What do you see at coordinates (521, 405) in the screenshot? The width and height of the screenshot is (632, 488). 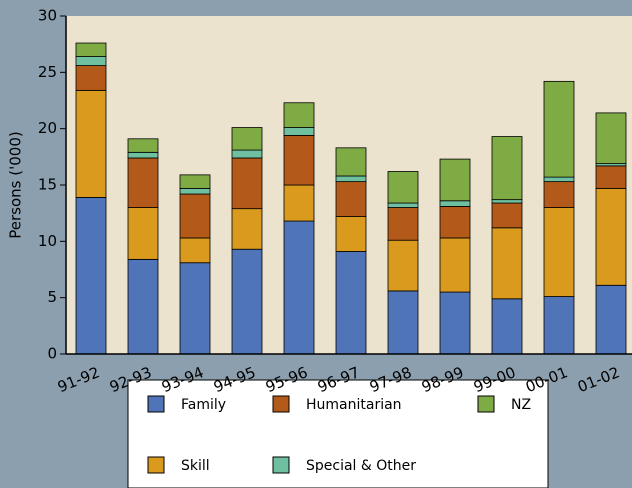 I see `legend-label: NZ` at bounding box center [521, 405].